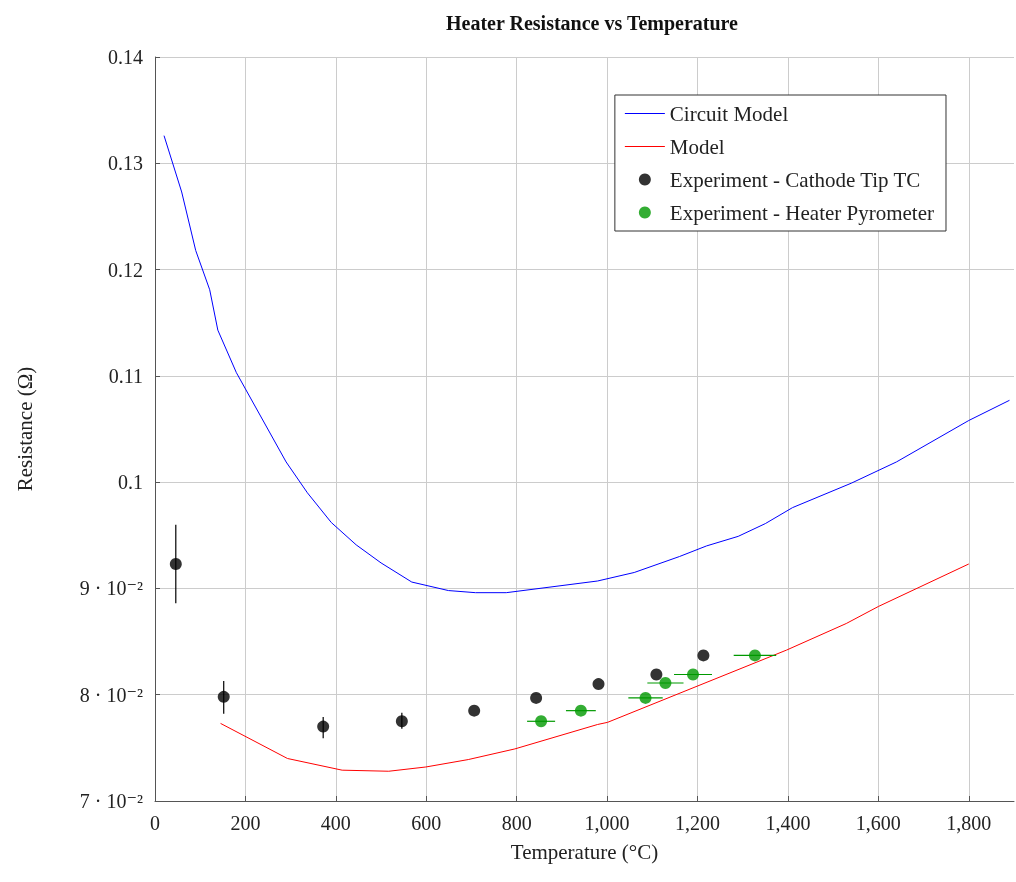 The width and height of the screenshot is (1016, 882). I want to click on y-tick-label: 0.13, so click(125, 163).